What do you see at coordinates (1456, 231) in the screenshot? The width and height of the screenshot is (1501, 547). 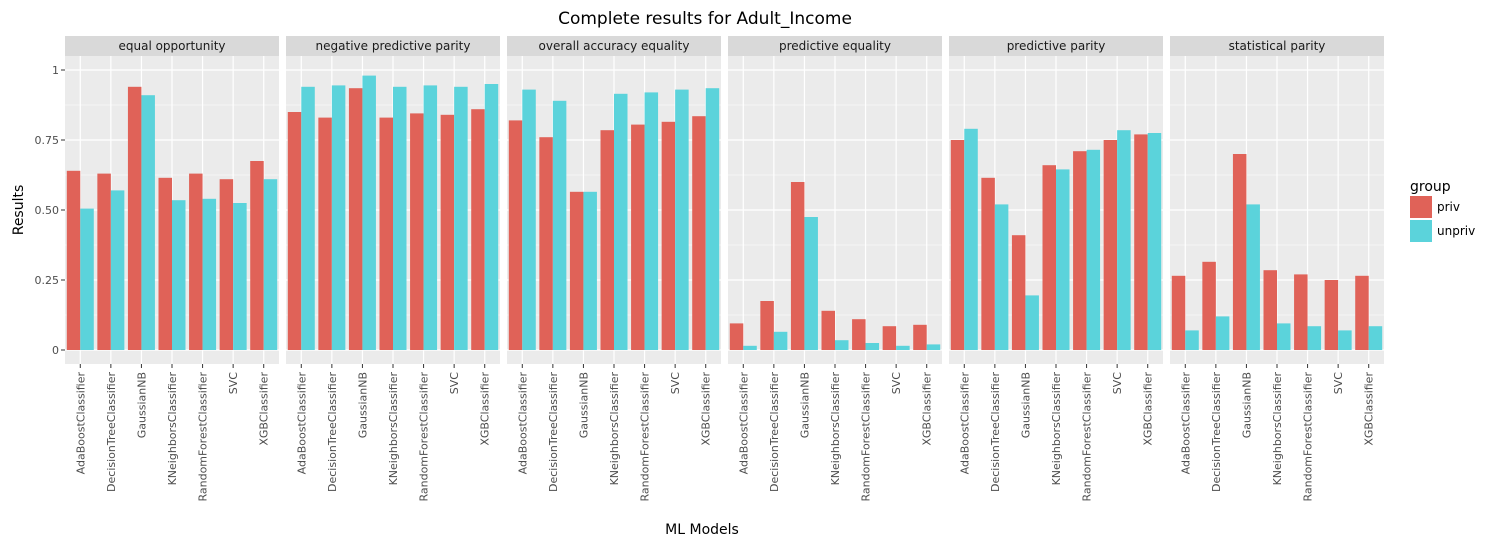 I see `legend-label-unpriv: unpriv` at bounding box center [1456, 231].